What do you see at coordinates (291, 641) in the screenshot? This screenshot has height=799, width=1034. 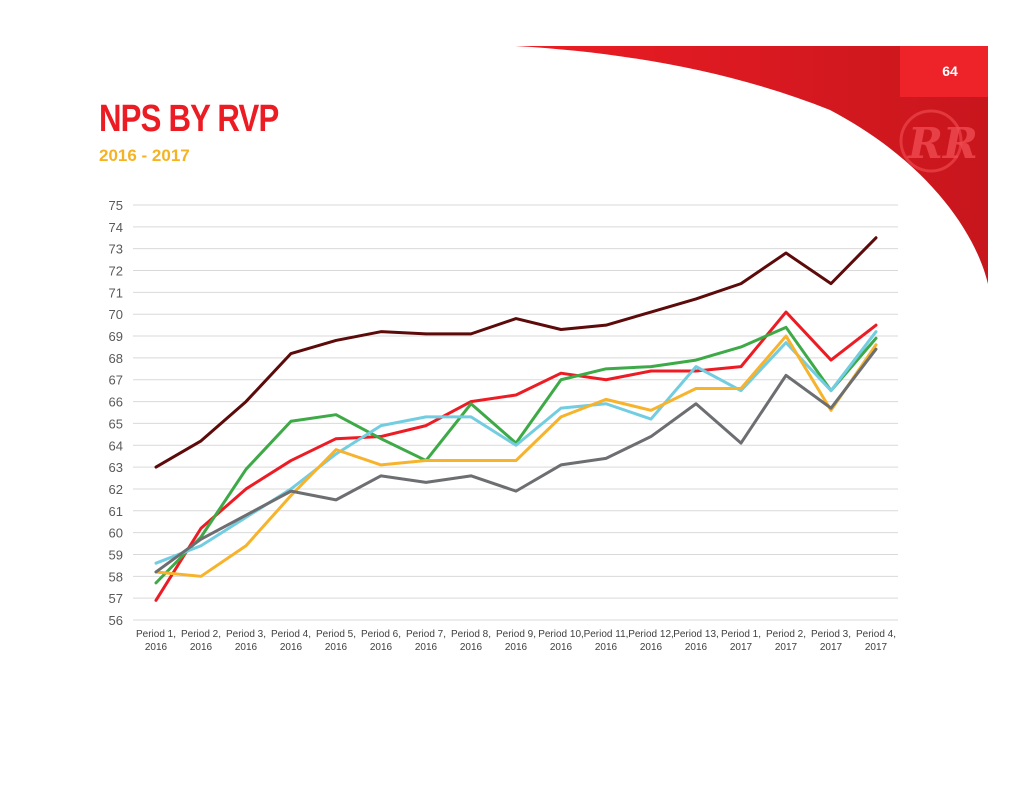 I see `x-tick-label: Period 4, 2016` at bounding box center [291, 641].